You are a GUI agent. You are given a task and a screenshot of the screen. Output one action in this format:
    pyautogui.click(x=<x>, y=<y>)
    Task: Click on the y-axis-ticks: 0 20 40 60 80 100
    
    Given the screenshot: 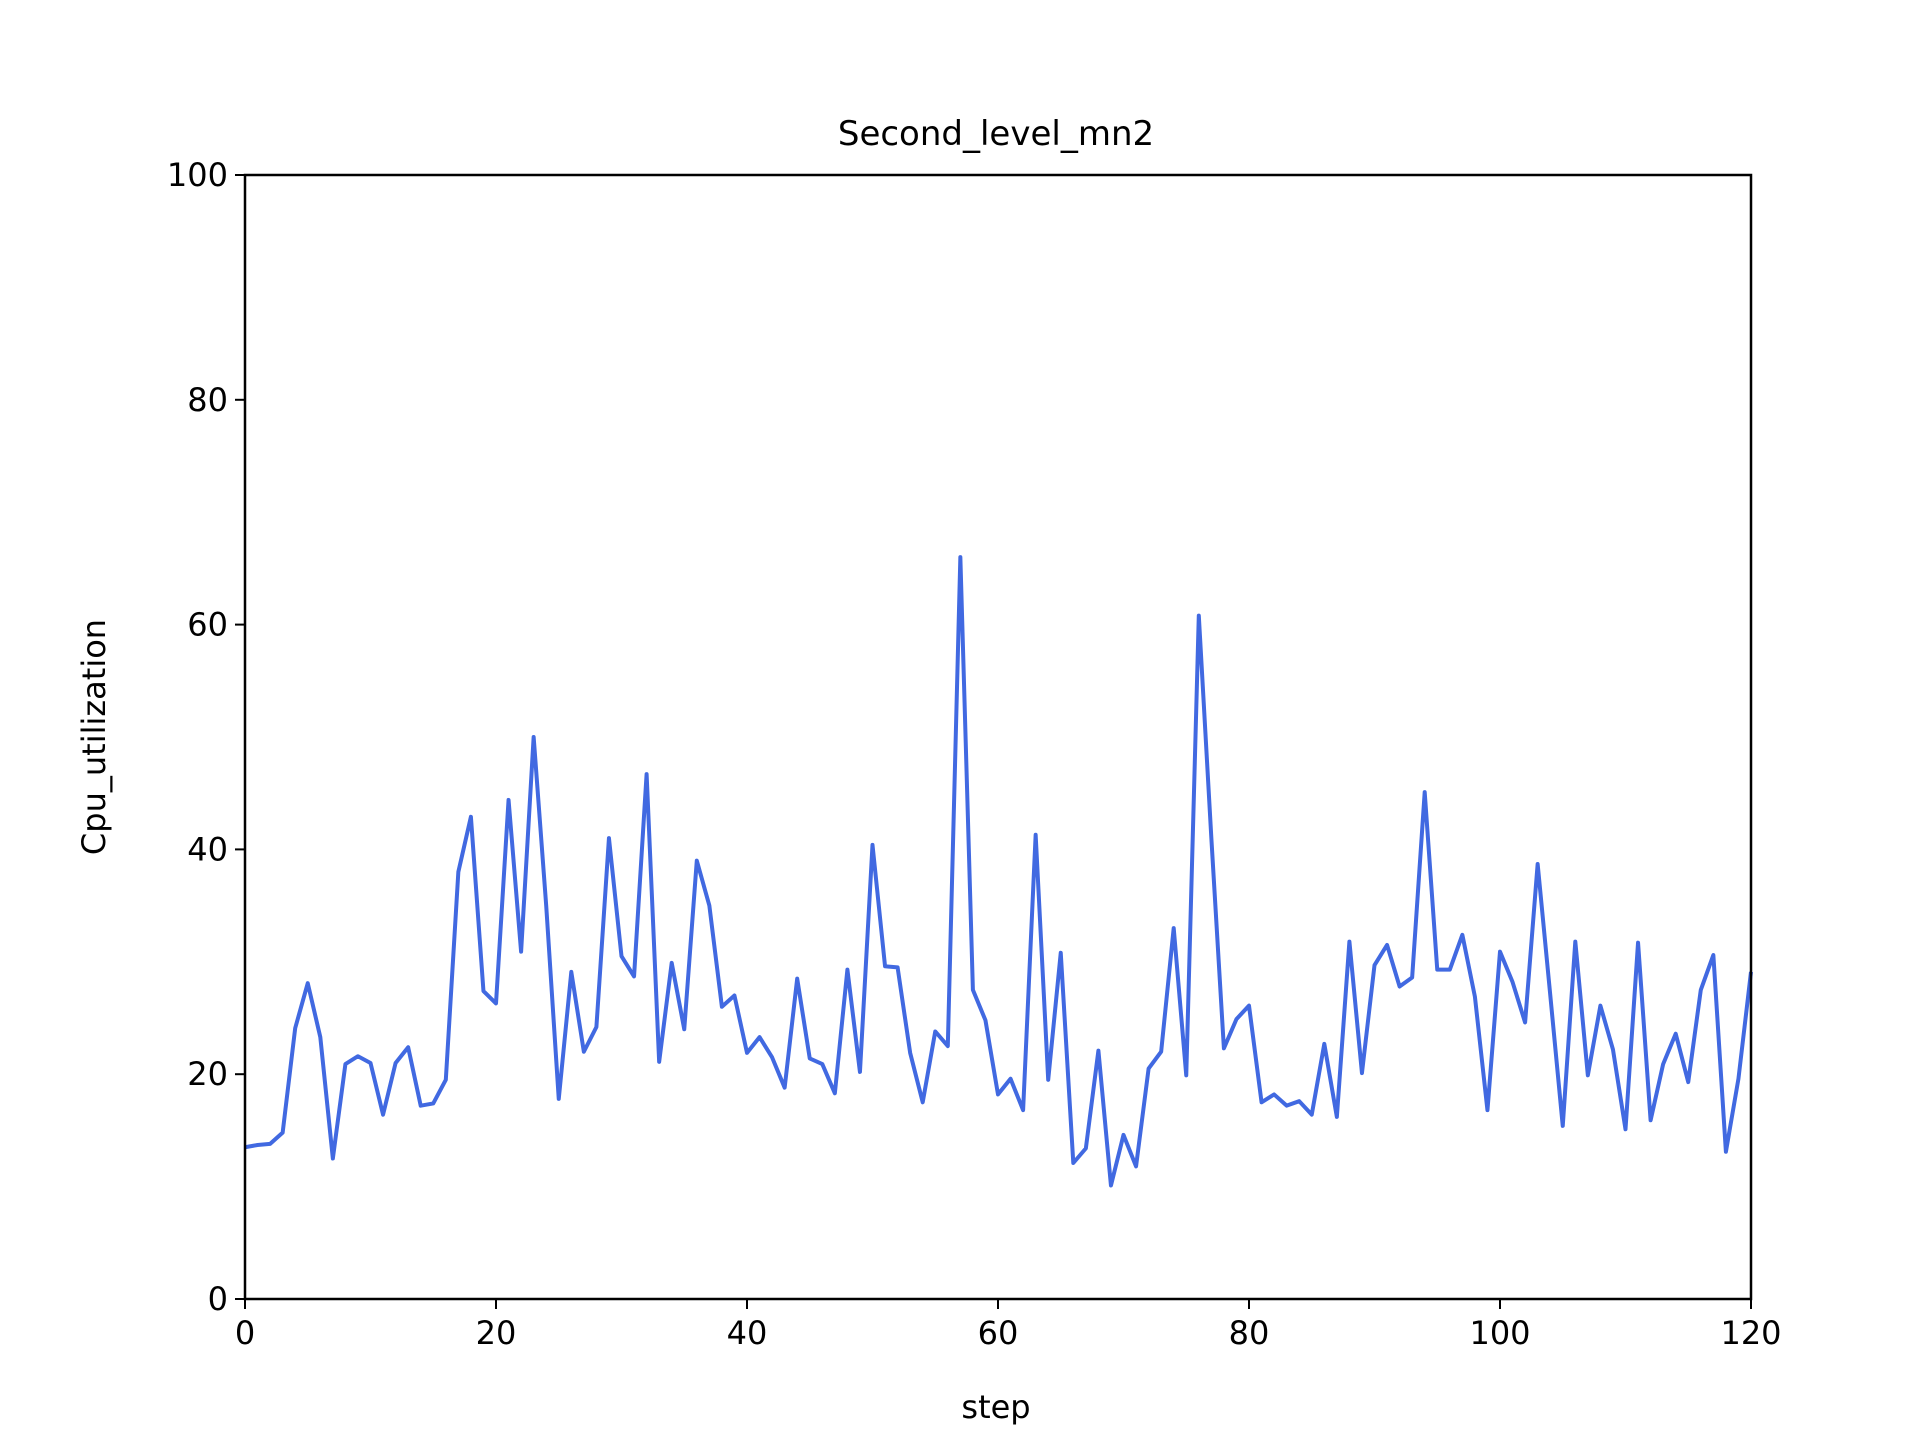 What is the action you would take?
    pyautogui.click(x=206, y=737)
    